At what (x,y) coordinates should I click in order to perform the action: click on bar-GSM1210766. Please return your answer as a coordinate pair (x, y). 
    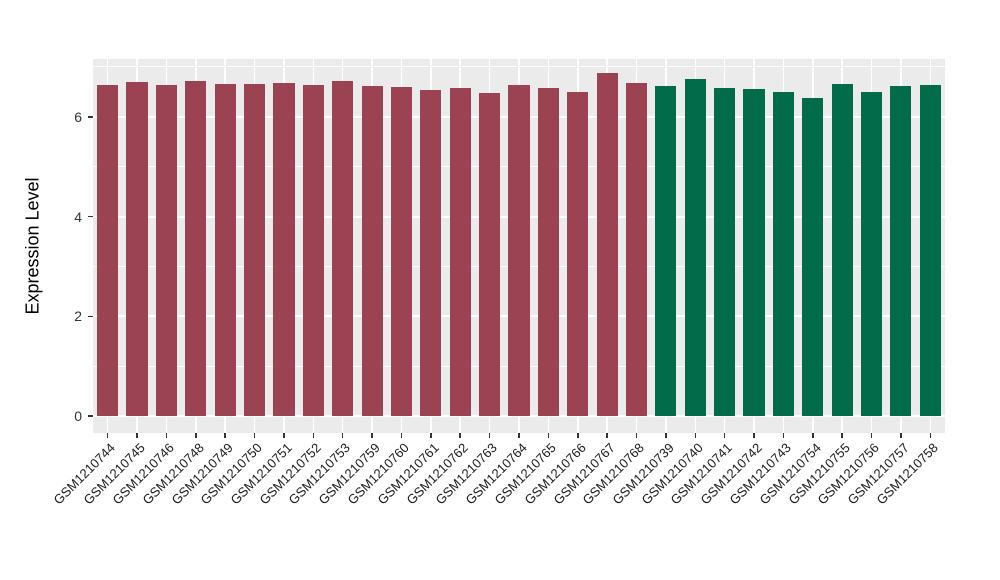
    Looking at the image, I should click on (578, 254).